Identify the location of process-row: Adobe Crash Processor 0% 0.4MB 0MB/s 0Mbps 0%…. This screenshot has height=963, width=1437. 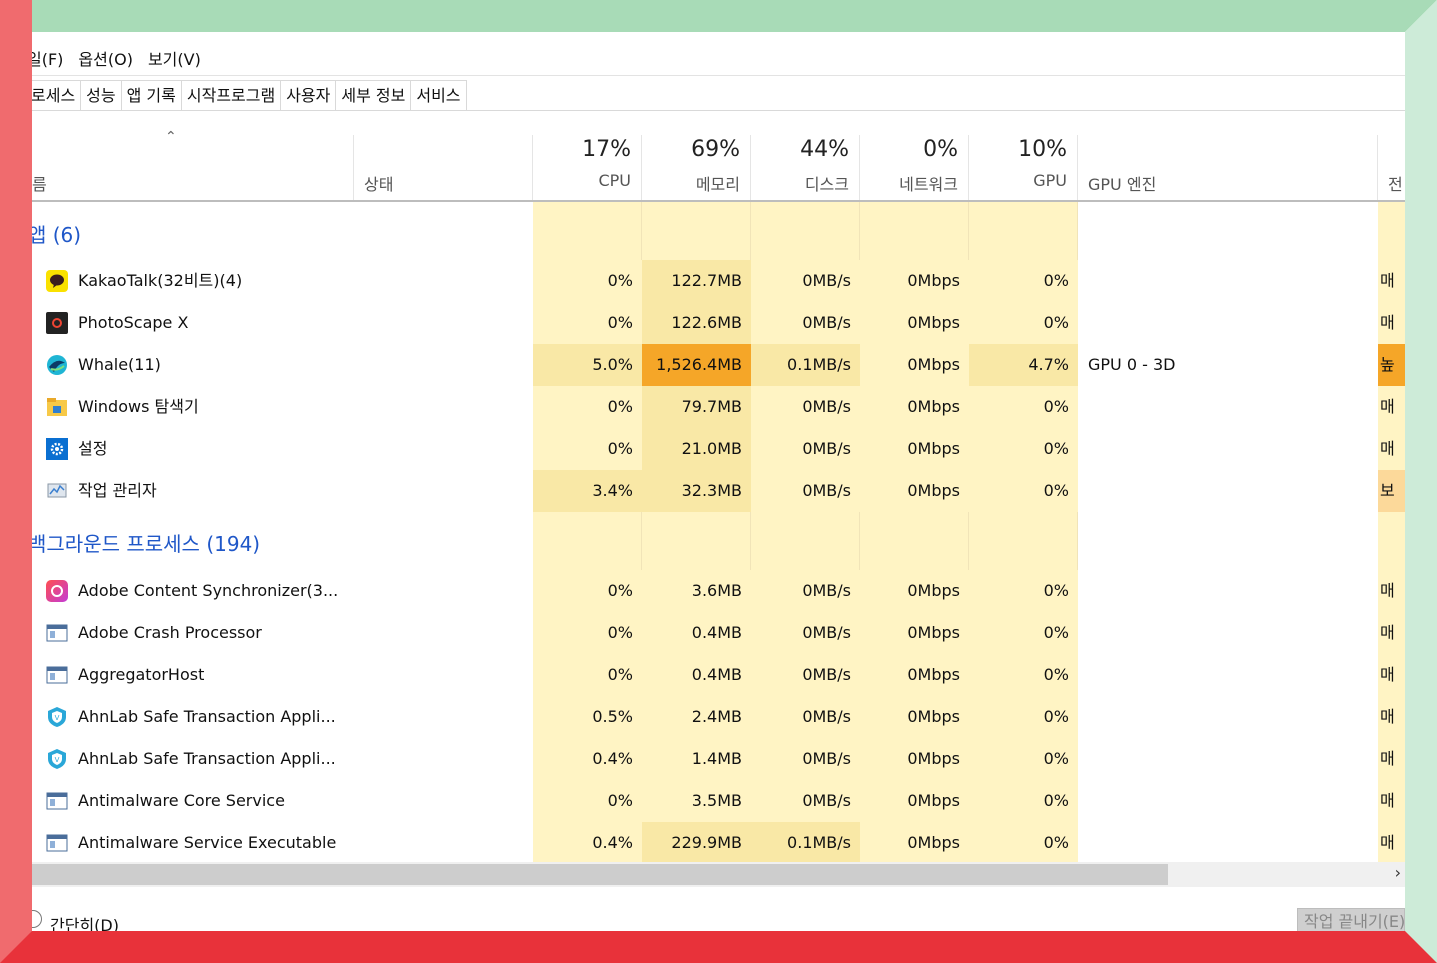
(718, 633).